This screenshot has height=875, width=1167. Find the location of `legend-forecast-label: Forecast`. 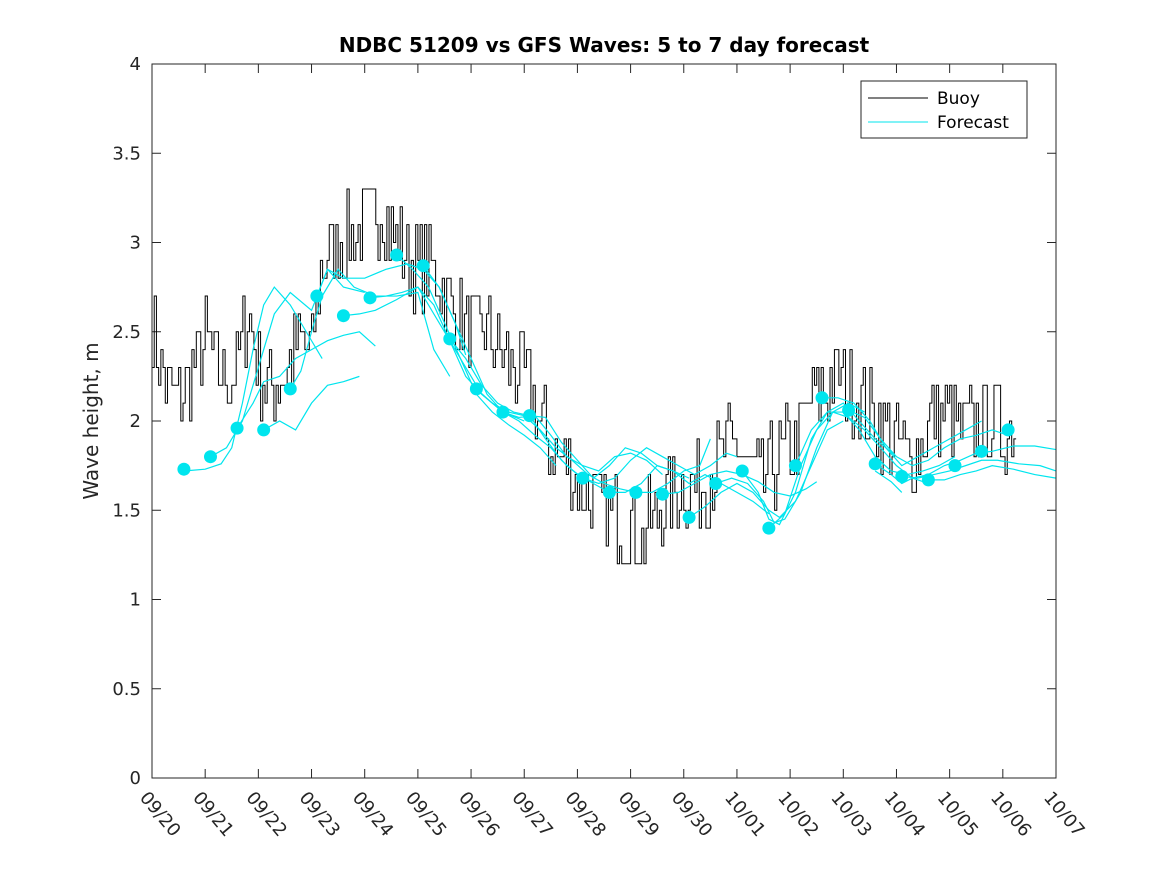

legend-forecast-label: Forecast is located at coordinates (973, 123).